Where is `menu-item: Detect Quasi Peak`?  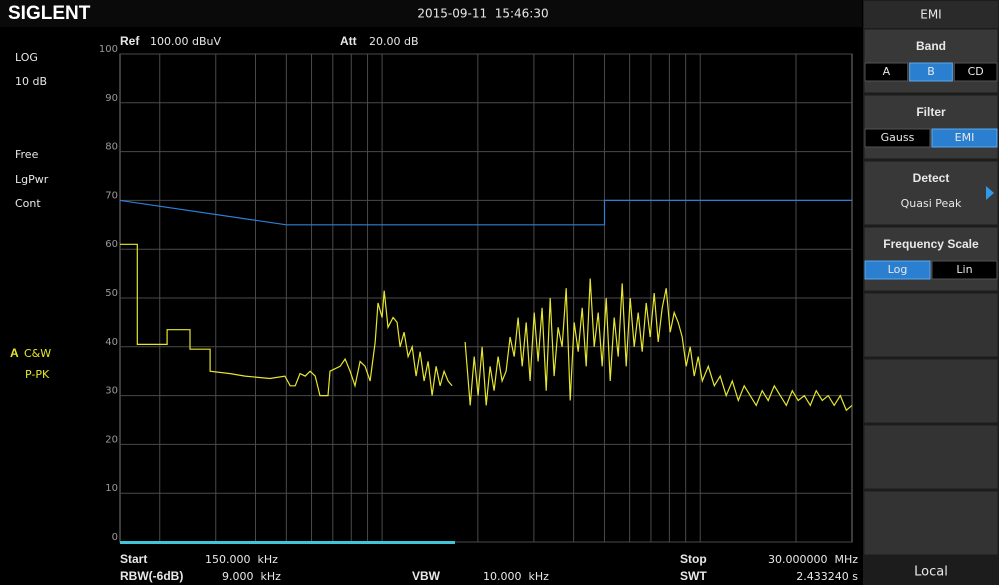
menu-item: Detect Quasi Peak is located at coordinates (931, 193).